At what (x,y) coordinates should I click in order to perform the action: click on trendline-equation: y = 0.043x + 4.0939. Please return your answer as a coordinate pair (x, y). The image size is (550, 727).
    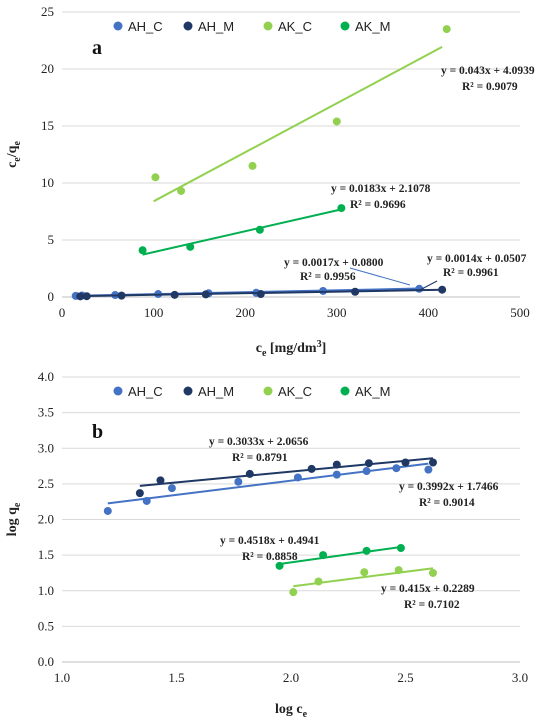
    Looking at the image, I should click on (488, 71).